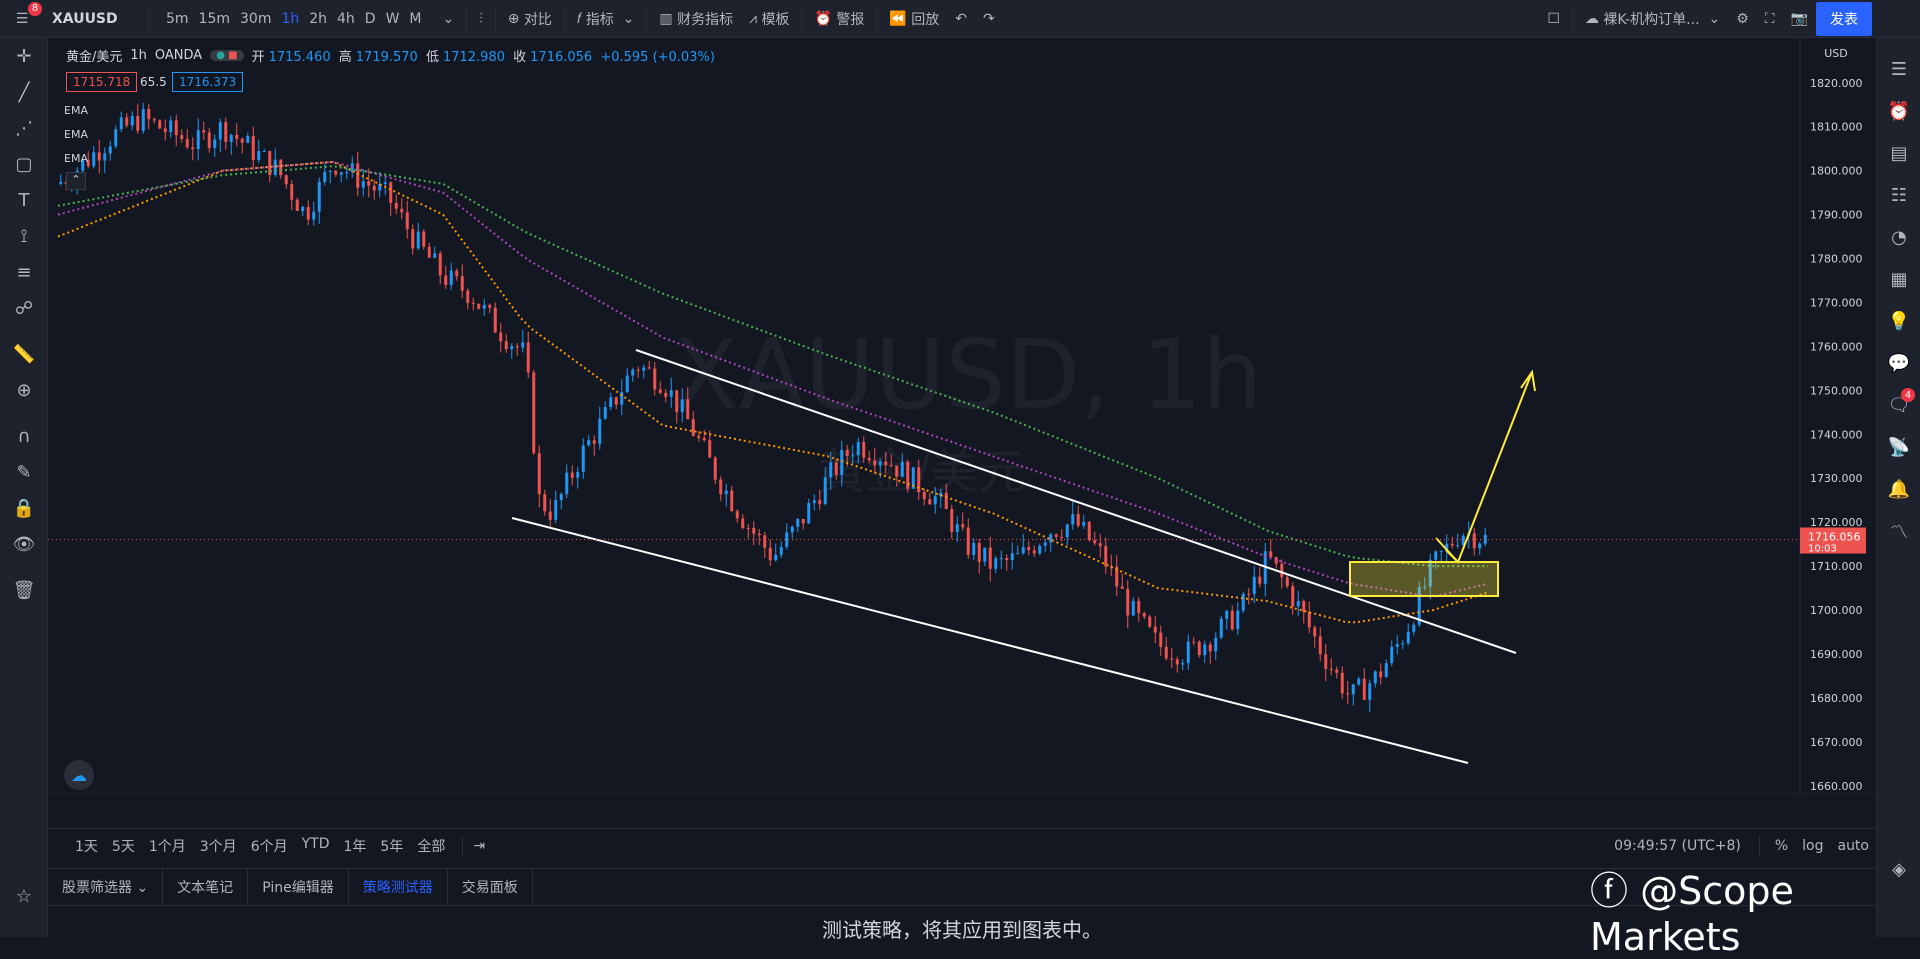 The height and width of the screenshot is (959, 1920). I want to click on sell-price: 1715.718, so click(102, 82).